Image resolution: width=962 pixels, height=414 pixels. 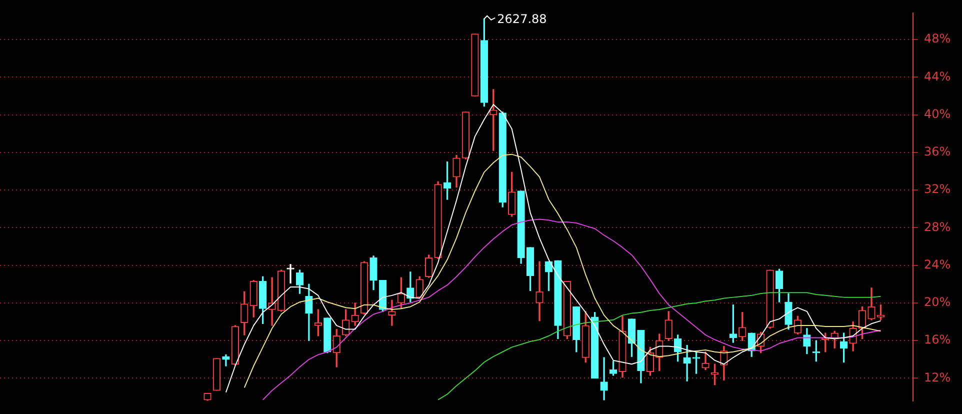 What do you see at coordinates (937, 151) in the screenshot?
I see `y-tick-label: 36%` at bounding box center [937, 151].